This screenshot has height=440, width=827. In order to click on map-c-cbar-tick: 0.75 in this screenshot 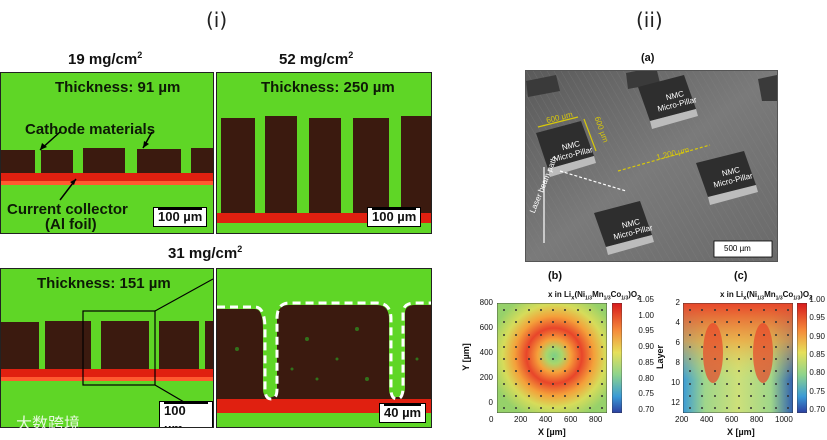, I will do `click(817, 391)`.